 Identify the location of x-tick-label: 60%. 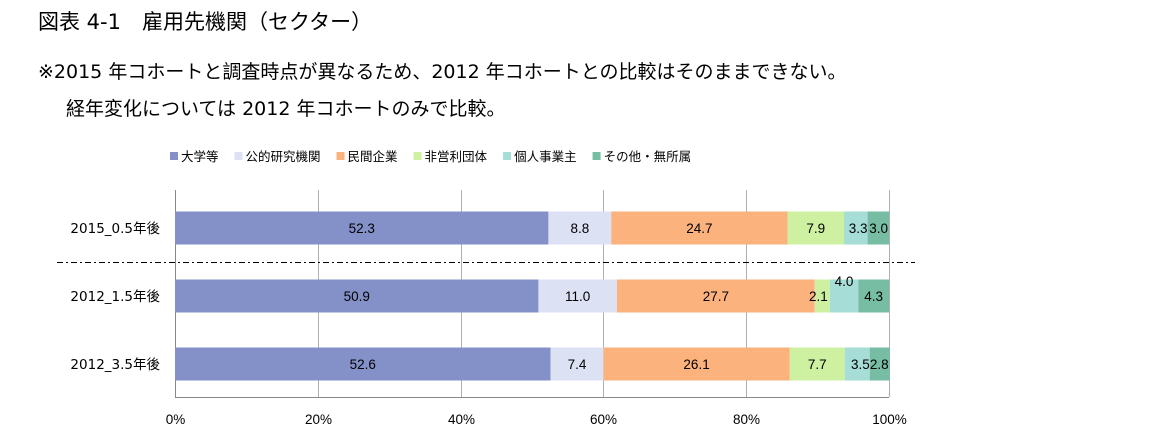
(603, 419).